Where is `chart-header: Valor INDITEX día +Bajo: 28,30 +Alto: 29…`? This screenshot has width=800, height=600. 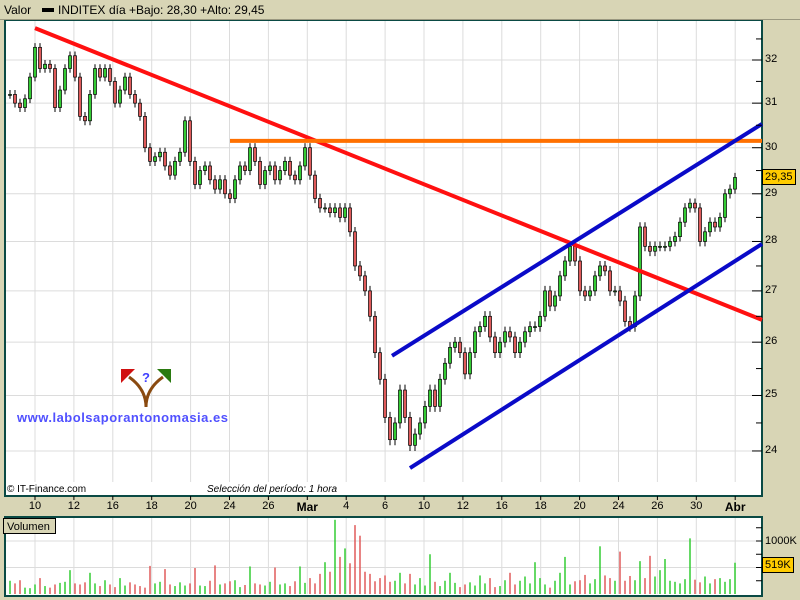 chart-header: Valor INDITEX día +Bajo: 28,30 +Alto: 29… is located at coordinates (400, 10).